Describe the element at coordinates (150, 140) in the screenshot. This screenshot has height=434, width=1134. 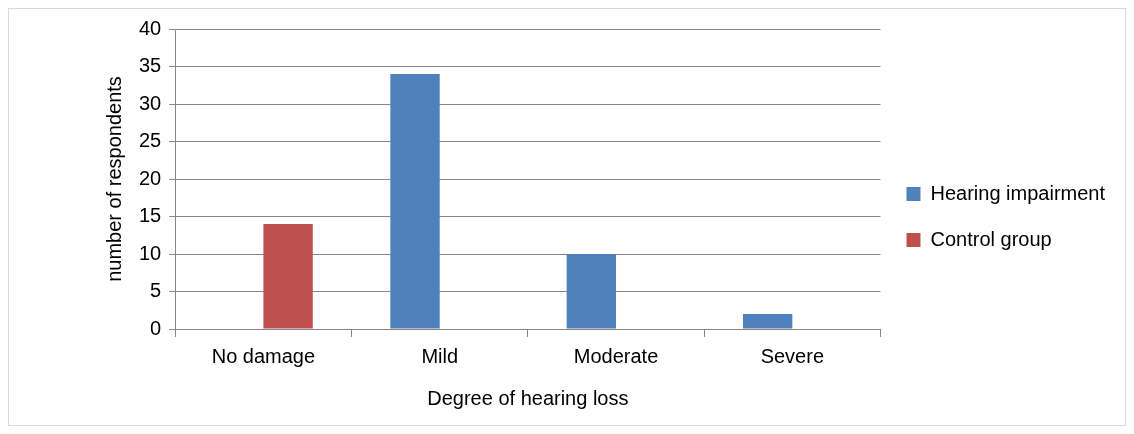
I see `y-tick-label: 25` at that location.